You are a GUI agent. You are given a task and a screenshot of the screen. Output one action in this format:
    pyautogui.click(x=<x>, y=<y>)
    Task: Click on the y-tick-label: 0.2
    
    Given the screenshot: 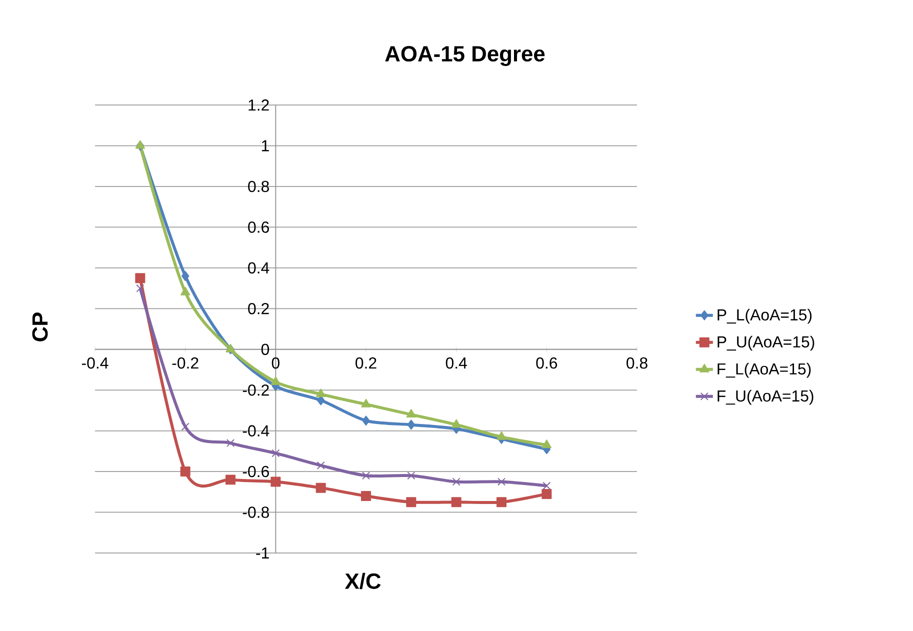 What is the action you would take?
    pyautogui.click(x=258, y=308)
    